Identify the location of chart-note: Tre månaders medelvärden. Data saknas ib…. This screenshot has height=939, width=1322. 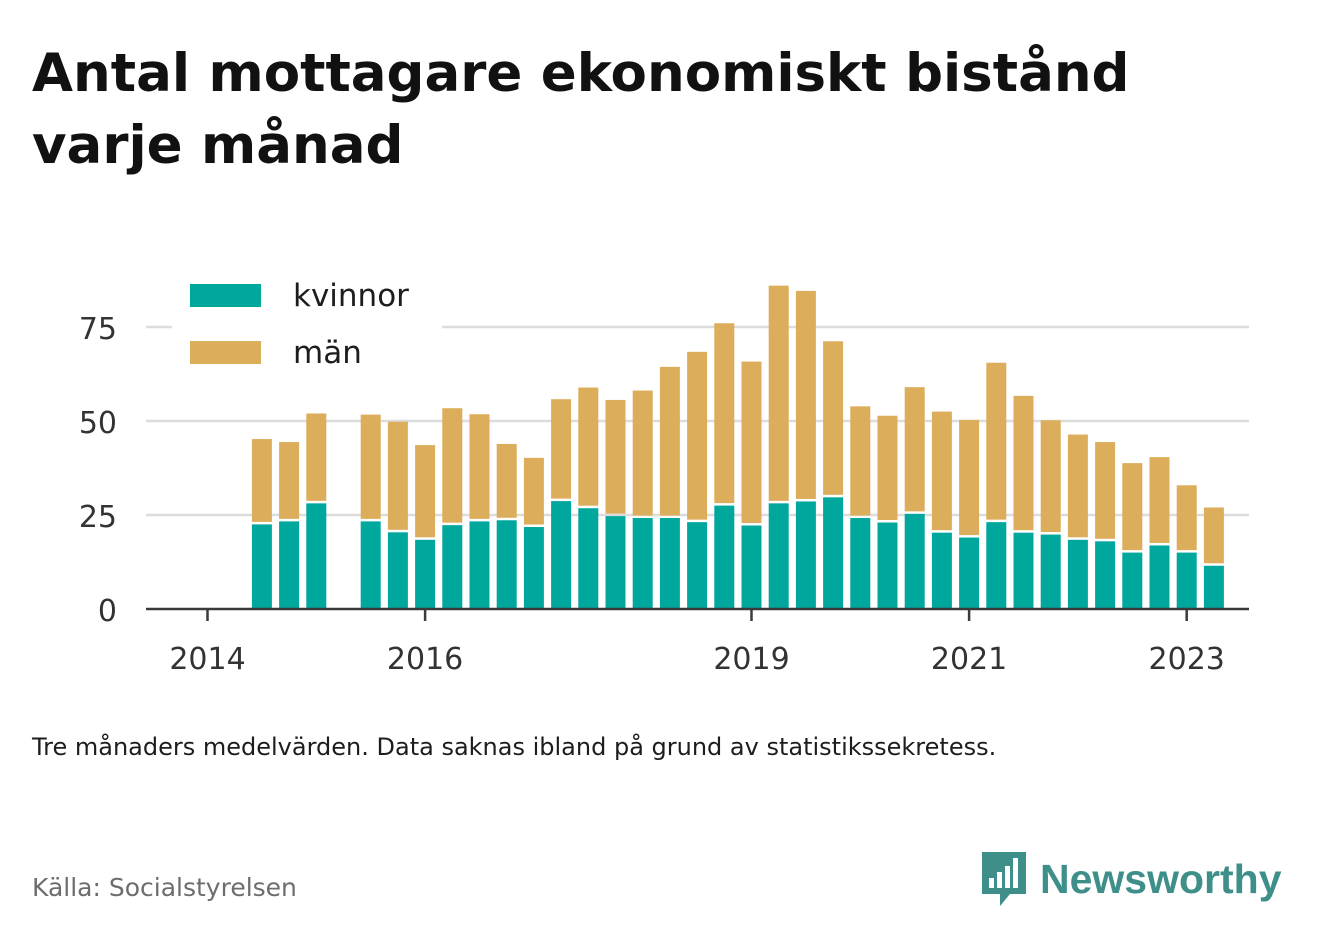
(514, 747).